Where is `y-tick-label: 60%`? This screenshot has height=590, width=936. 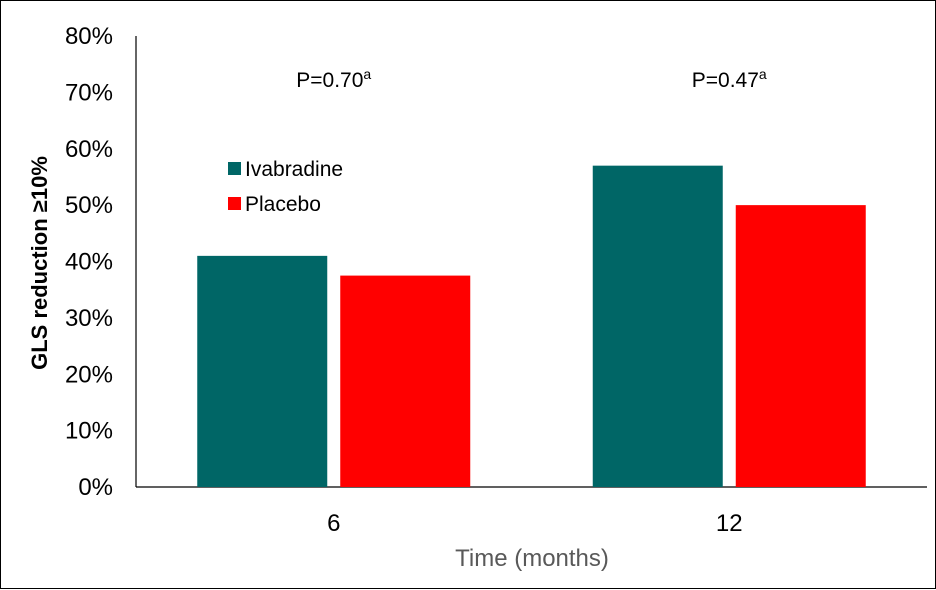 y-tick-label: 60% is located at coordinates (89, 149).